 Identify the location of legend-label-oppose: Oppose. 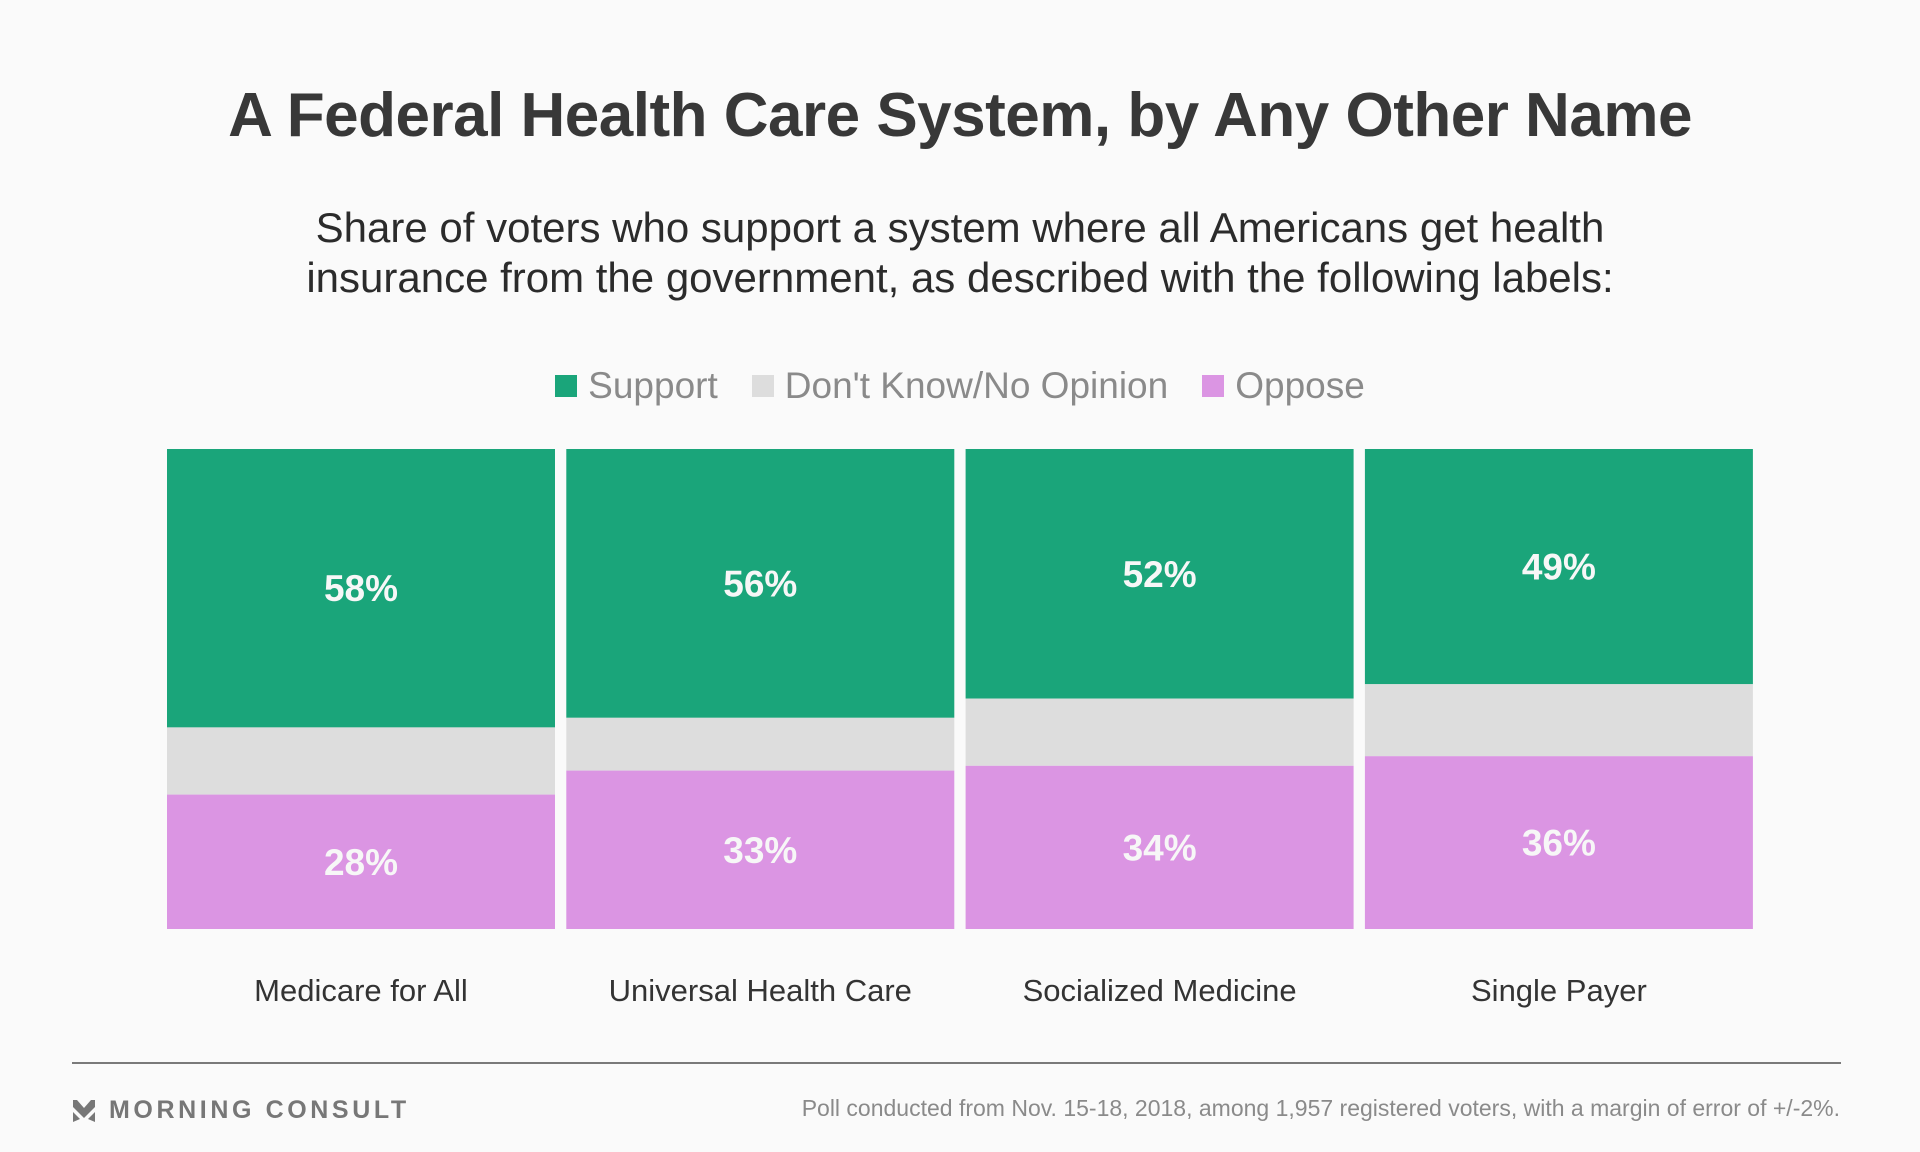
(1300, 385).